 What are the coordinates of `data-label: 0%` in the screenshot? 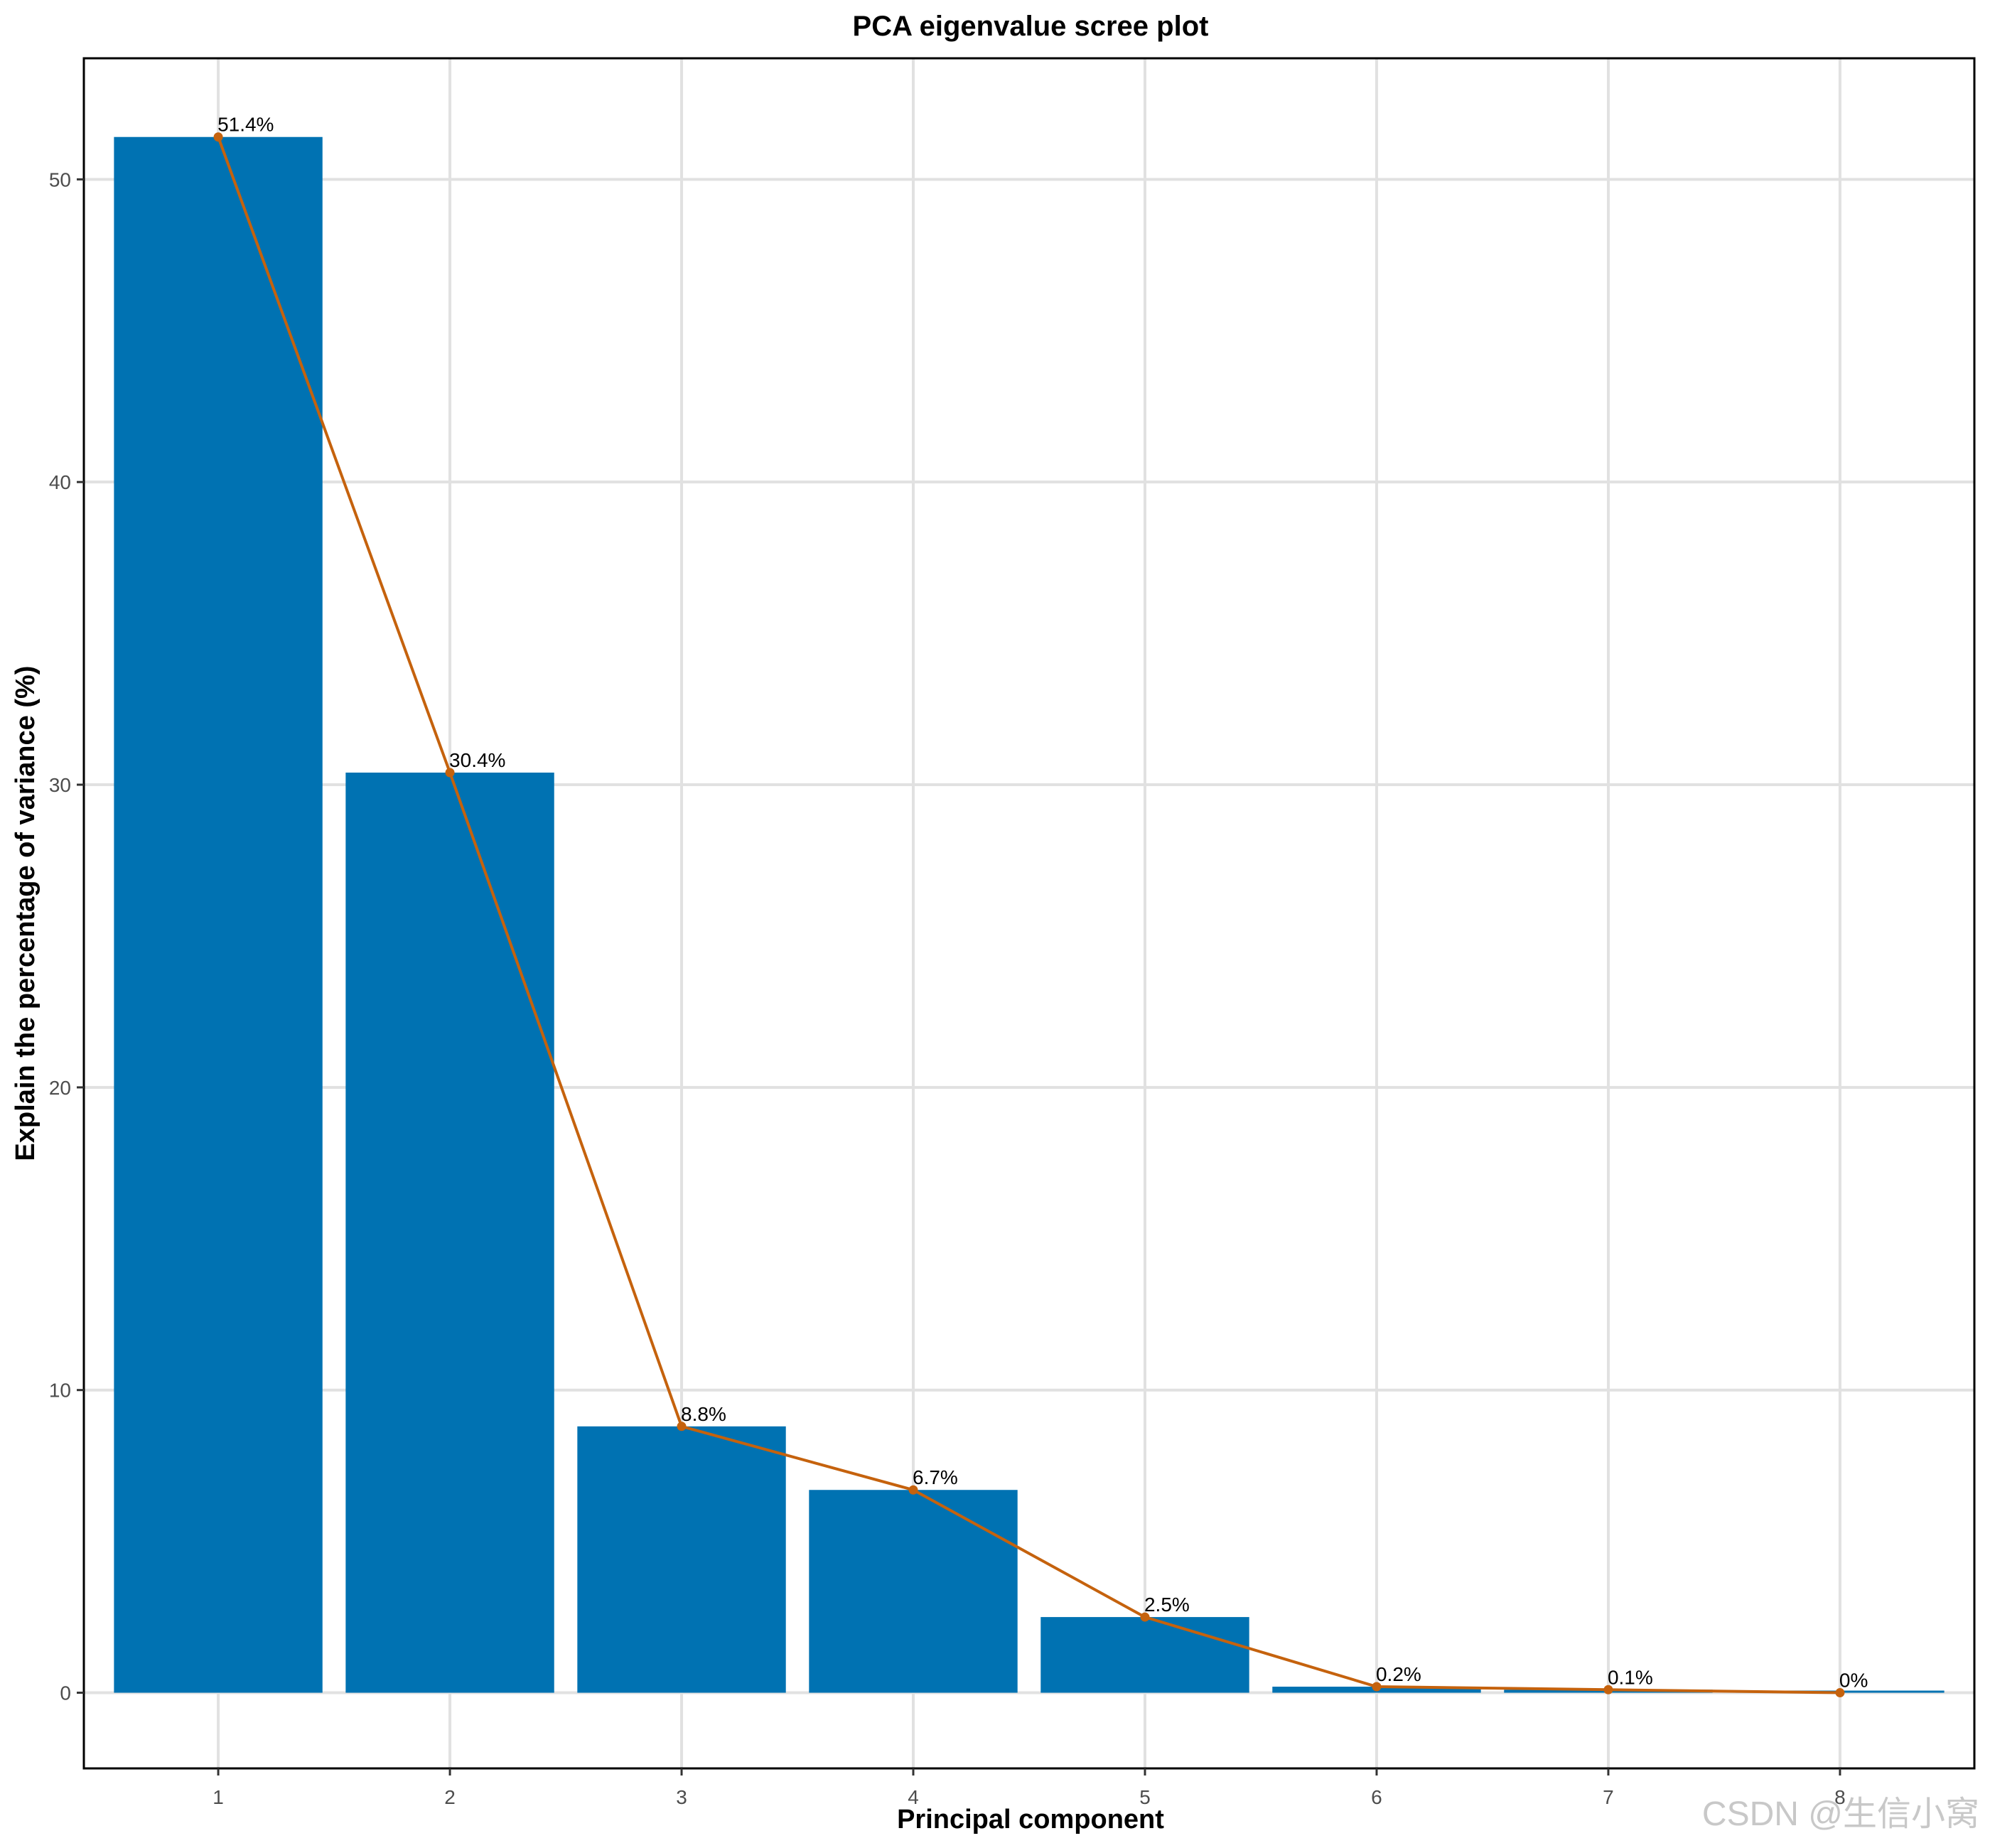 It's located at (1854, 1681).